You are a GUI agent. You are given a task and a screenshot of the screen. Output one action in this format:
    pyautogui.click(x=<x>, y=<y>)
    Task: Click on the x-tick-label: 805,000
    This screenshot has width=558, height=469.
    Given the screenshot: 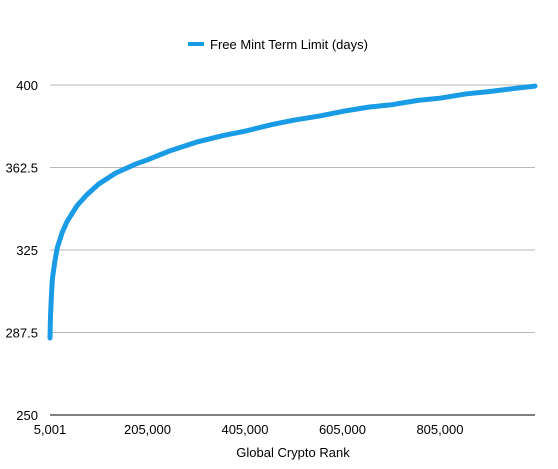 What is the action you would take?
    pyautogui.click(x=439, y=429)
    